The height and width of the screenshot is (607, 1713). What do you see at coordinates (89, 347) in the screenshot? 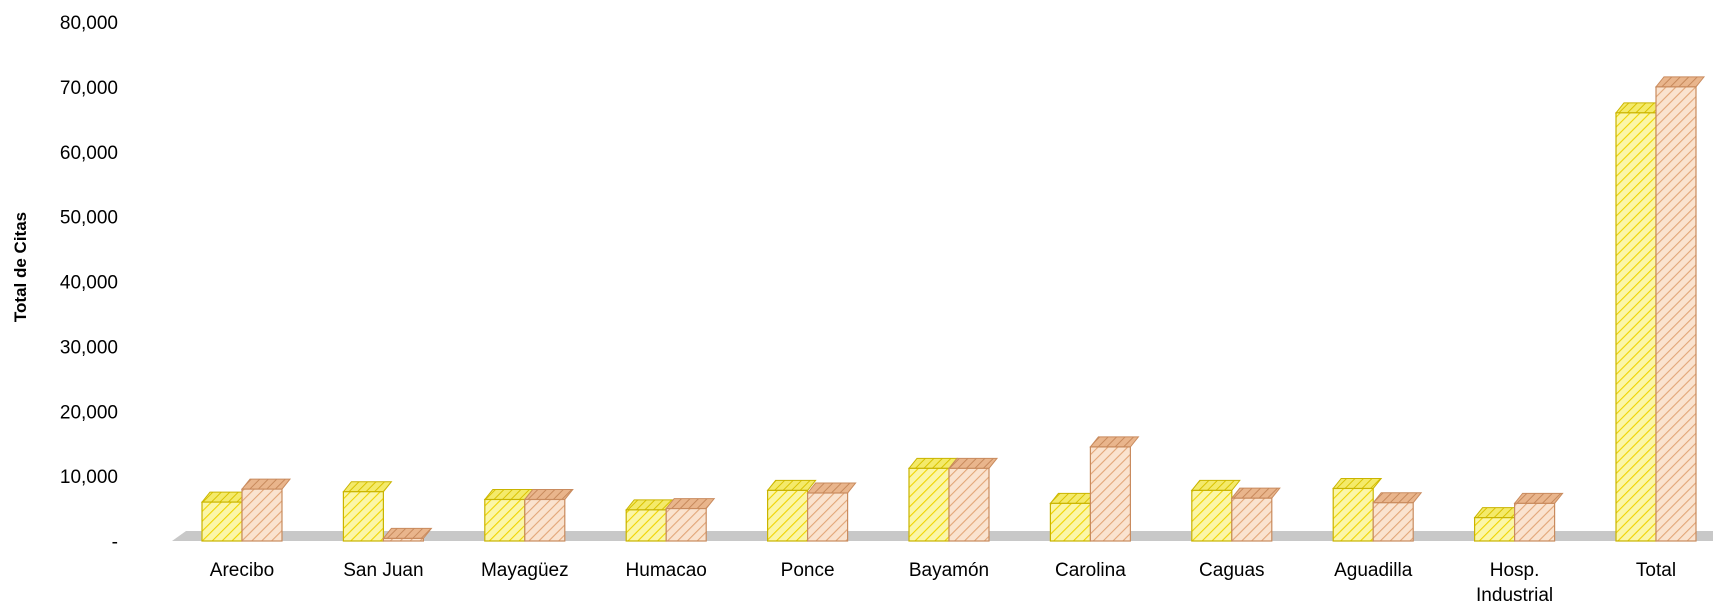
I see `y-tick-label: 30,000` at bounding box center [89, 347].